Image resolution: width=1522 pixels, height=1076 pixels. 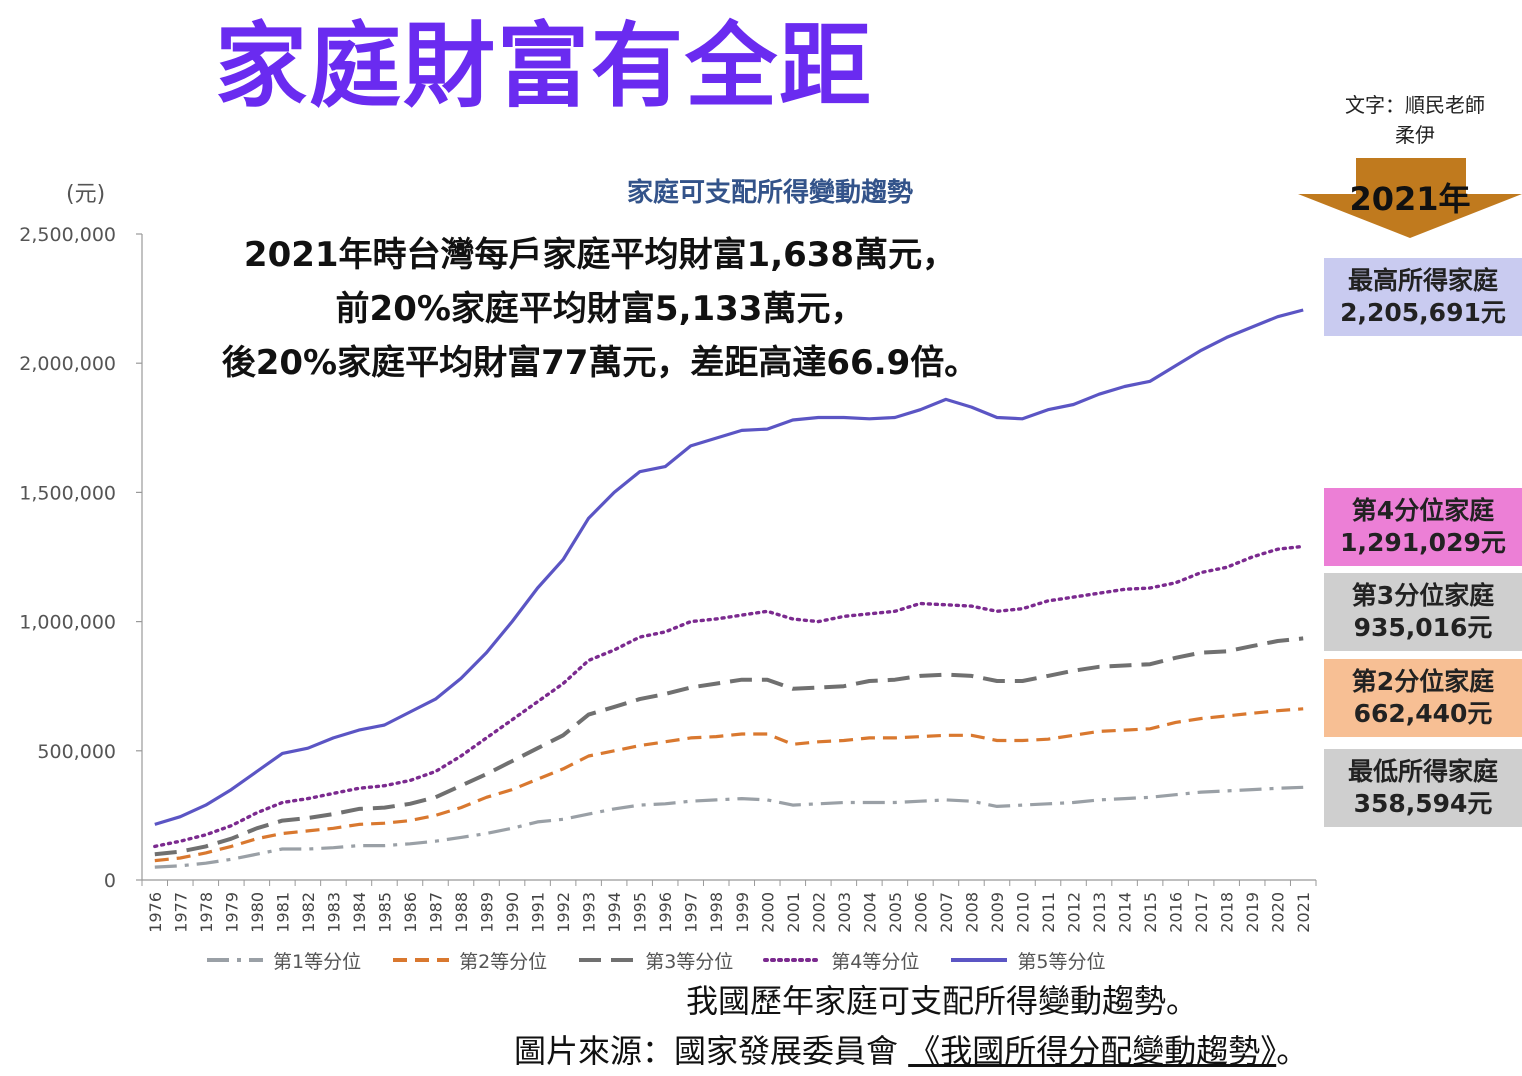 What do you see at coordinates (1074, 912) in the screenshot?
I see `x-tick-label: 2012` at bounding box center [1074, 912].